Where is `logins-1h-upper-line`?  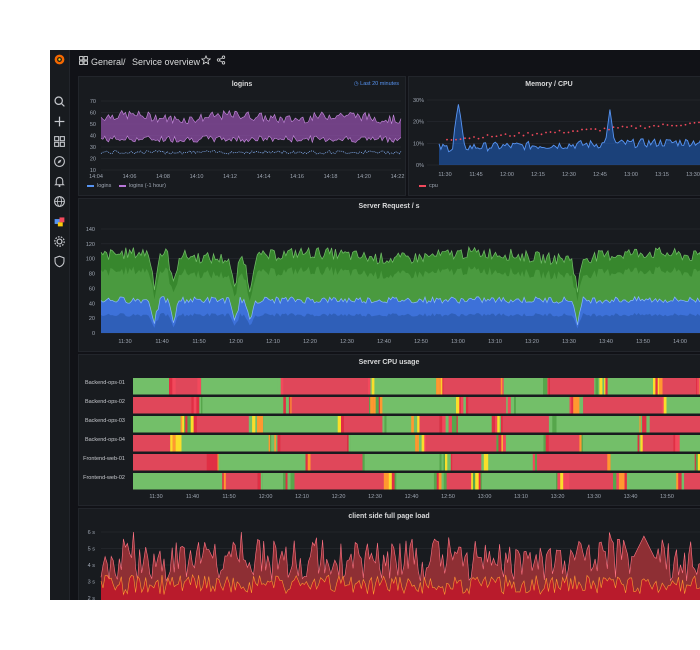
logins-1h-upper-line is located at coordinates (251, 117).